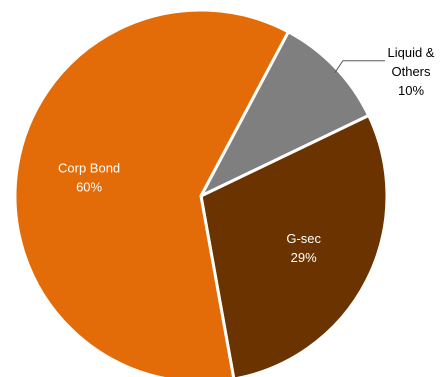  I want to click on data-label-name: Others, so click(411, 71).